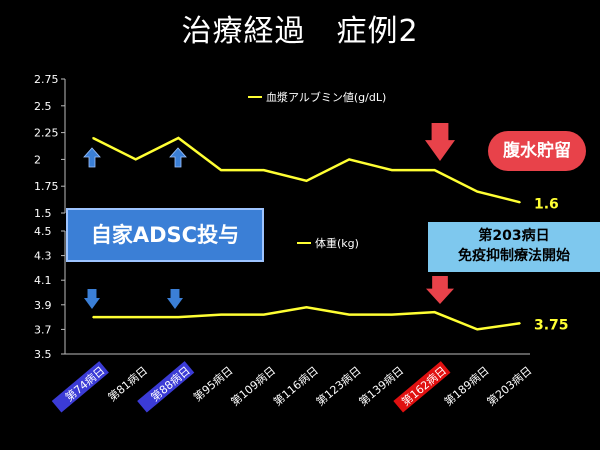 Image resolution: width=600 pixels, height=450 pixels. Describe the element at coordinates (338, 385) in the screenshot. I see `x-tick-label: 第123病日` at that location.